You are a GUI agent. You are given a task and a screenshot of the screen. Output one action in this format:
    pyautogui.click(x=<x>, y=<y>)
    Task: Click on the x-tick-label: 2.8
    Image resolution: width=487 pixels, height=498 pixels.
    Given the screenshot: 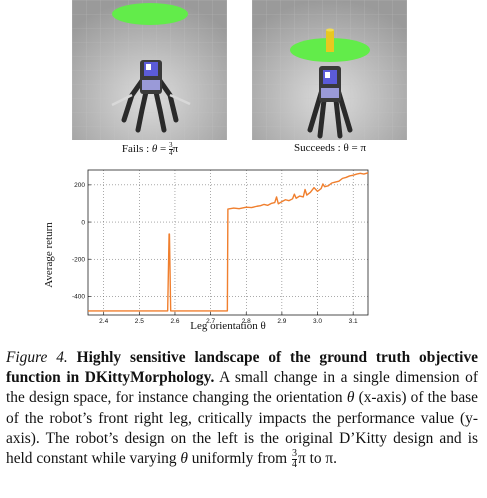 What is the action you would take?
    pyautogui.click(x=246, y=321)
    